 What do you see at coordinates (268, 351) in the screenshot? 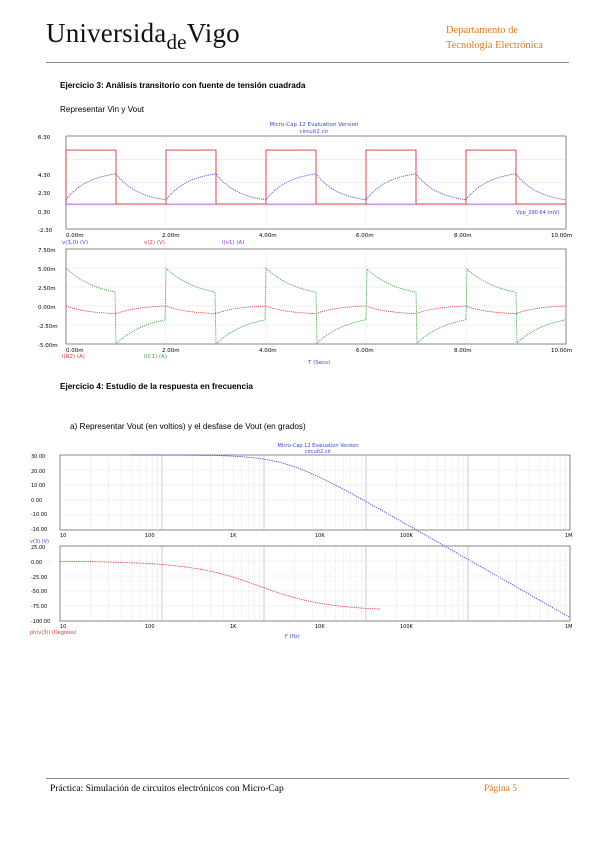
I see `p2-xtick: 4.00m` at bounding box center [268, 351].